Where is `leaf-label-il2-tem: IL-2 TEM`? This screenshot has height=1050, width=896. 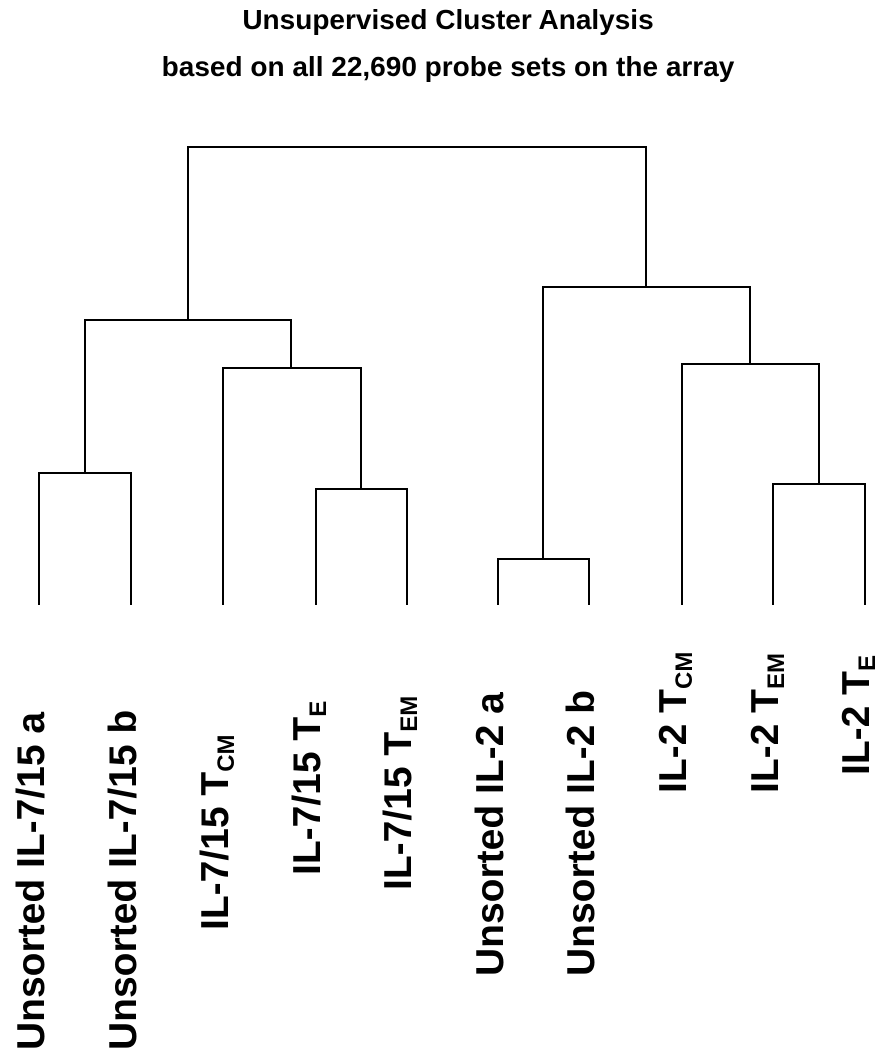
leaf-label-il2-tem: IL-2 TEM is located at coordinates (767, 723).